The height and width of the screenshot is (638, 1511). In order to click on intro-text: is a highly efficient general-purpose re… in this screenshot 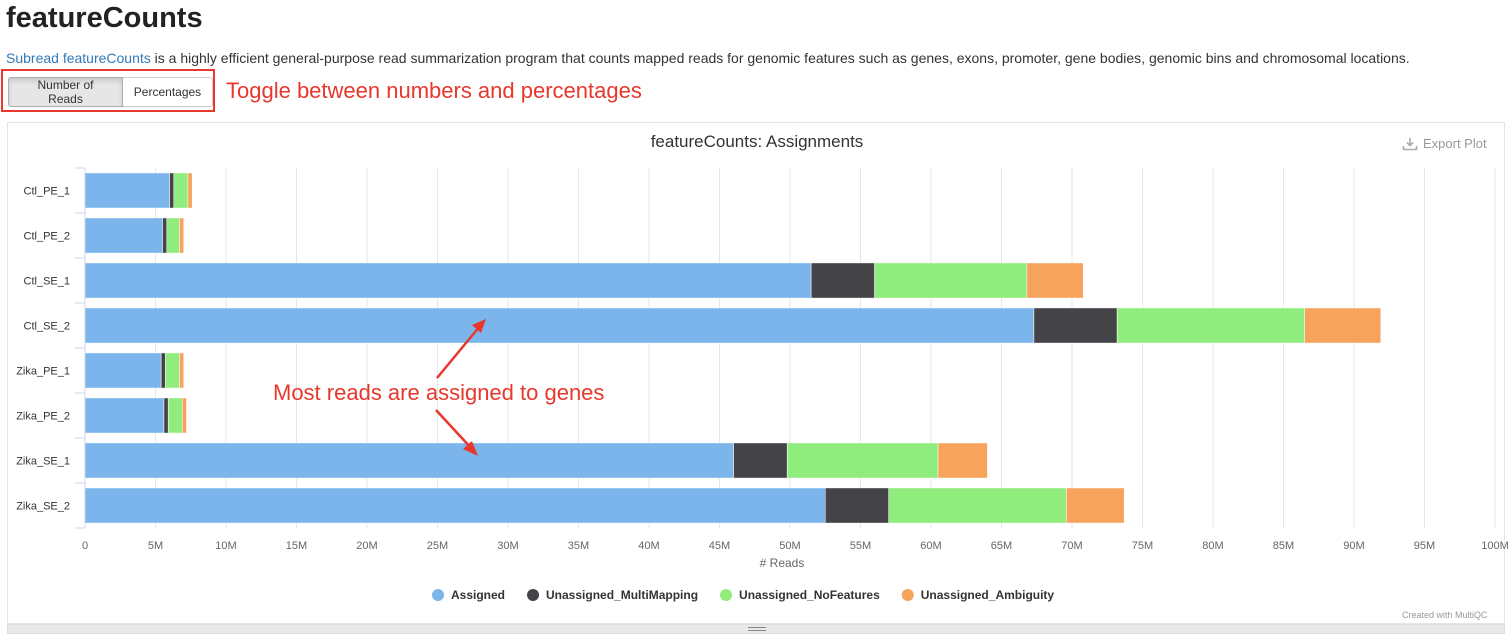, I will do `click(780, 58)`.